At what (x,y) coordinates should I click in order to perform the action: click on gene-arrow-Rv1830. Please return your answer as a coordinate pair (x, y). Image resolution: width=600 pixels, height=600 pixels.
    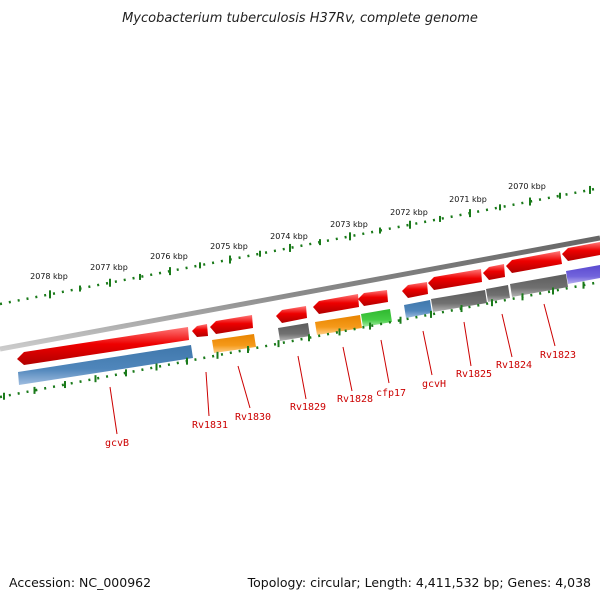
    Looking at the image, I should click on (231, 324).